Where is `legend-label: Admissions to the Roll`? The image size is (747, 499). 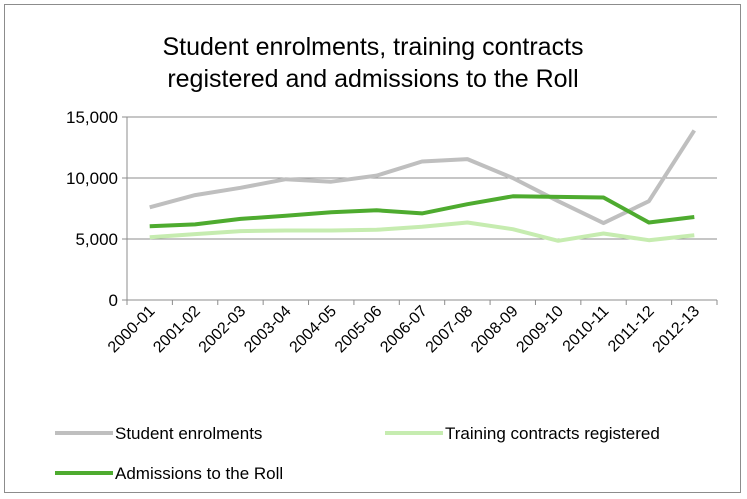
legend-label: Admissions to the Roll is located at coordinates (199, 473).